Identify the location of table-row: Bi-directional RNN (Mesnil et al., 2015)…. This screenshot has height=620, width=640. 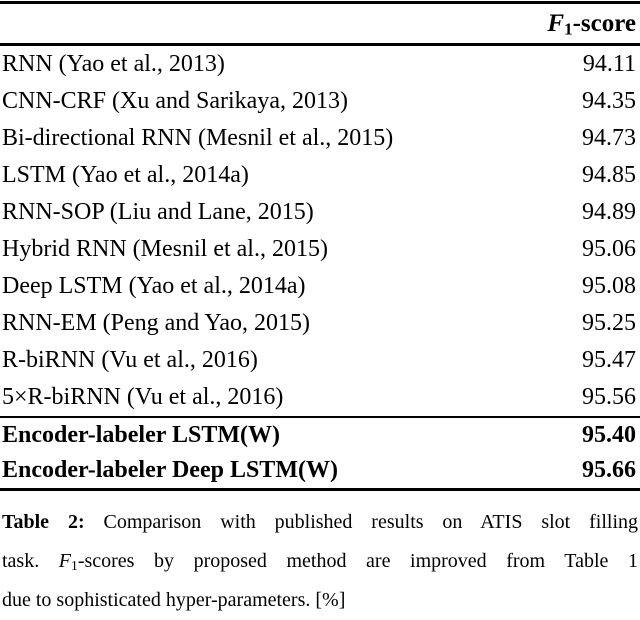
(320, 138).